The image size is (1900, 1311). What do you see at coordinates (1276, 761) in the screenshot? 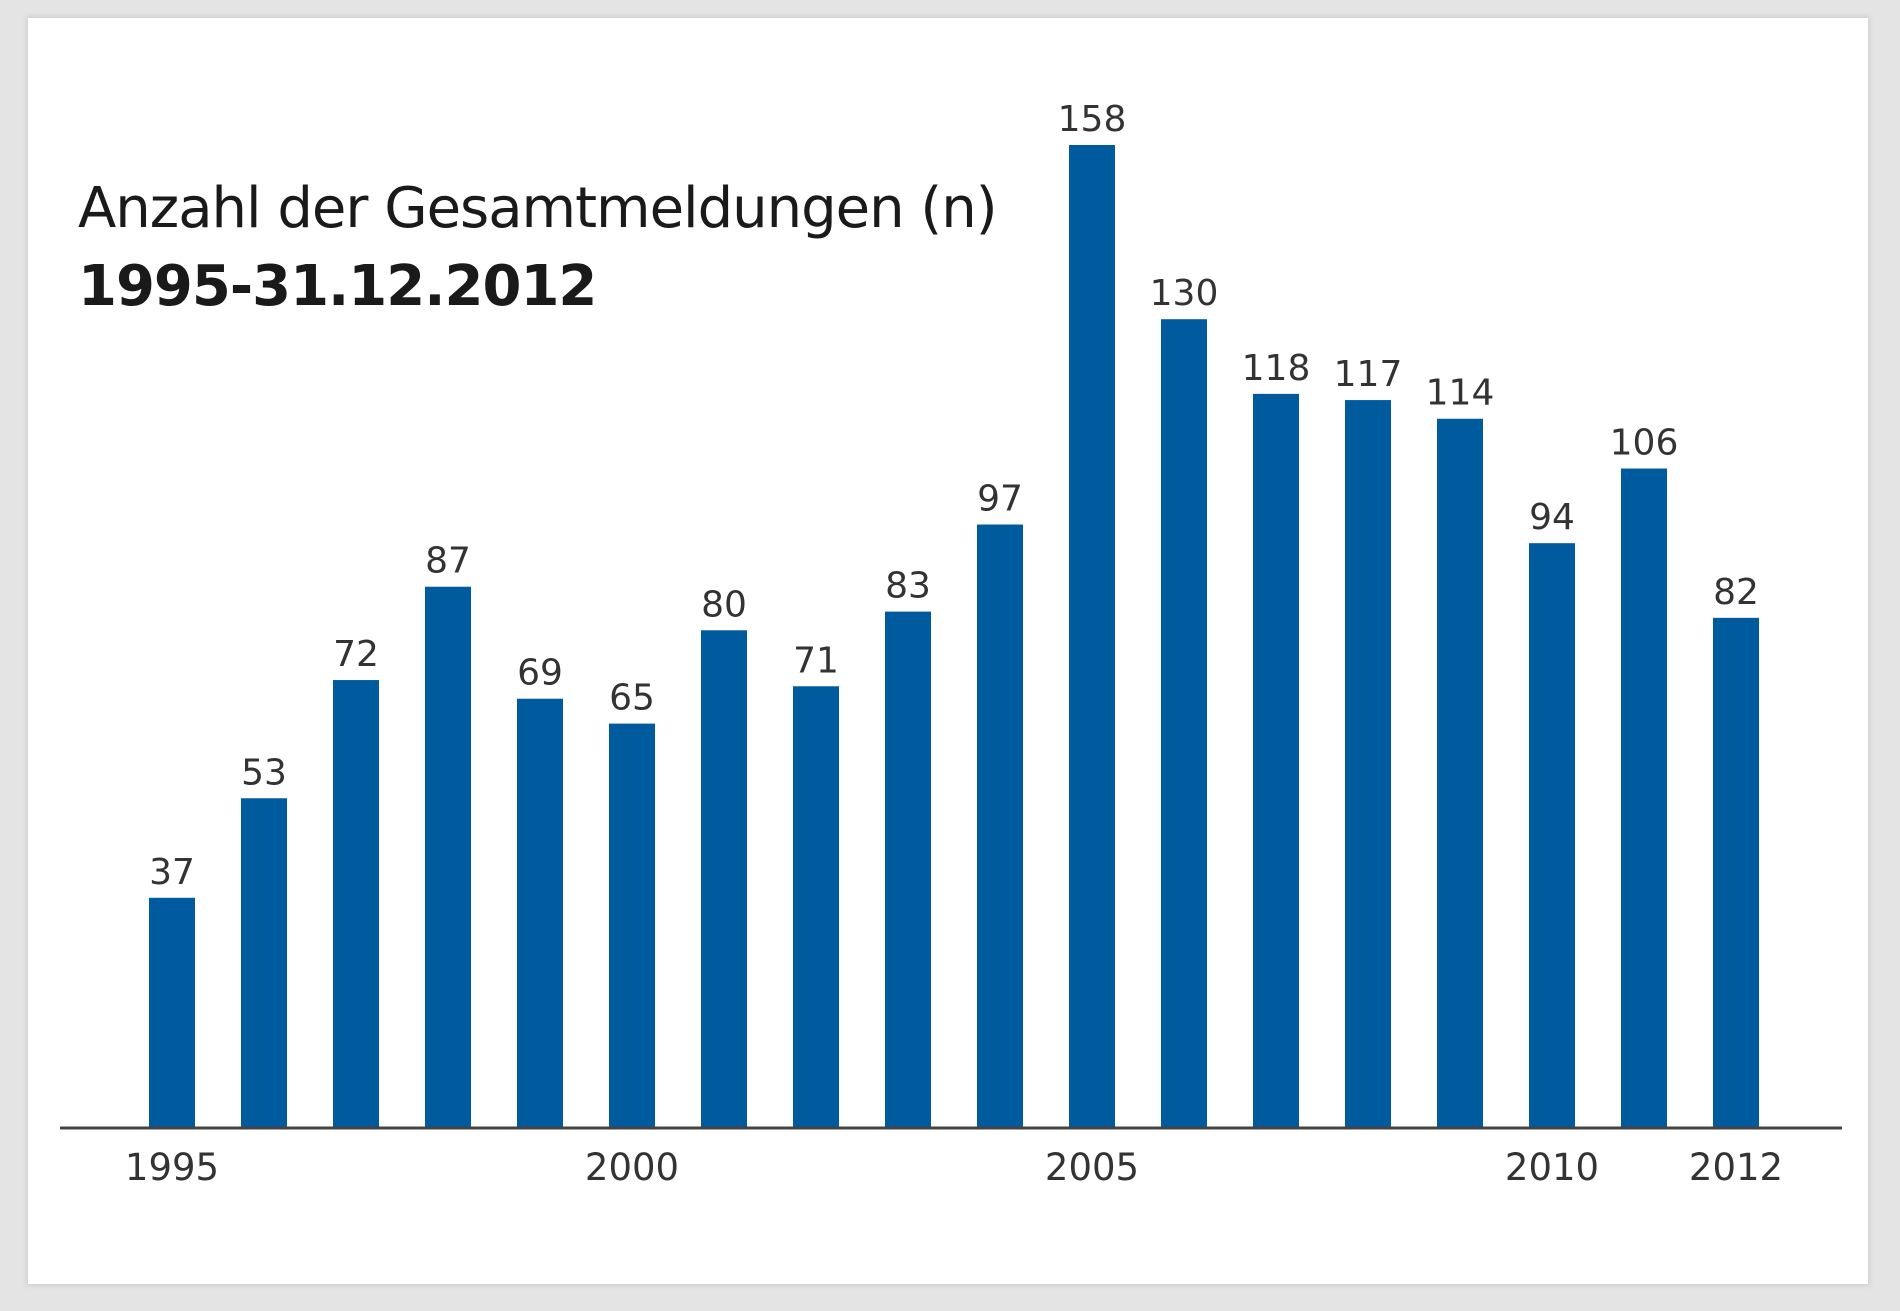
I see `bar-2007` at bounding box center [1276, 761].